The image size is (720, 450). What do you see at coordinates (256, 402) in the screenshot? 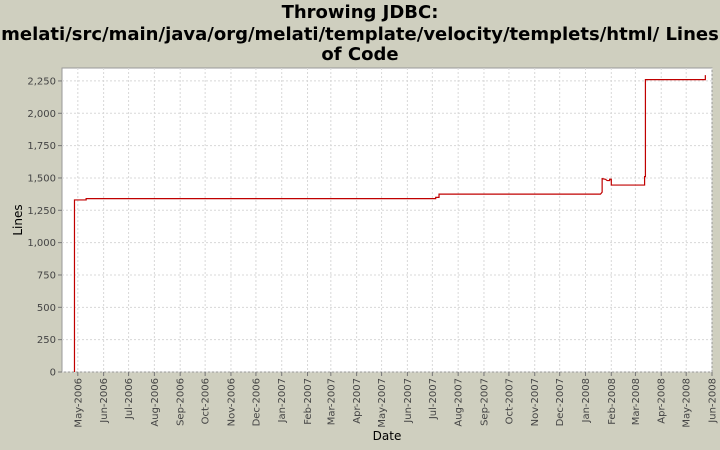
I see `x-tick-label: Dec-2006` at bounding box center [256, 402].